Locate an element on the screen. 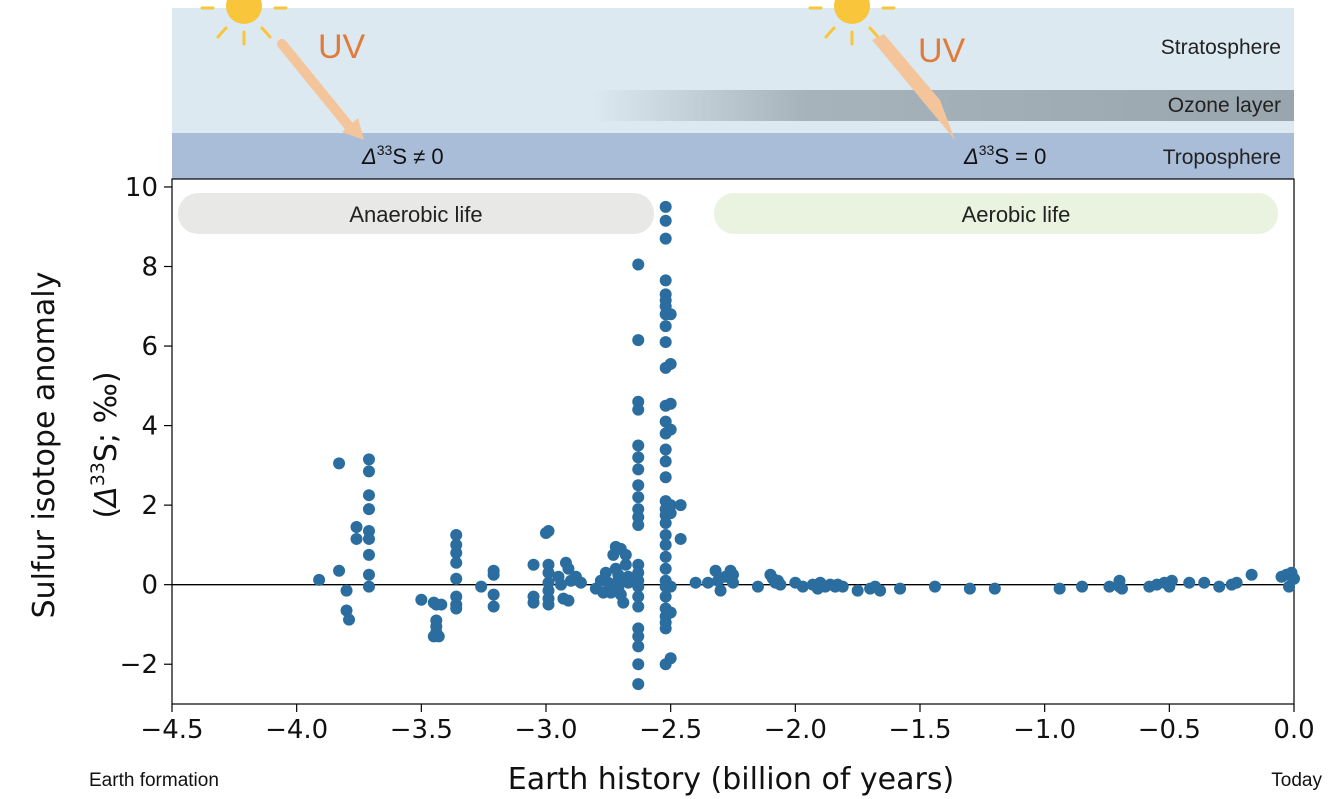  x-tick-label: −2.0 is located at coordinates (795, 730).